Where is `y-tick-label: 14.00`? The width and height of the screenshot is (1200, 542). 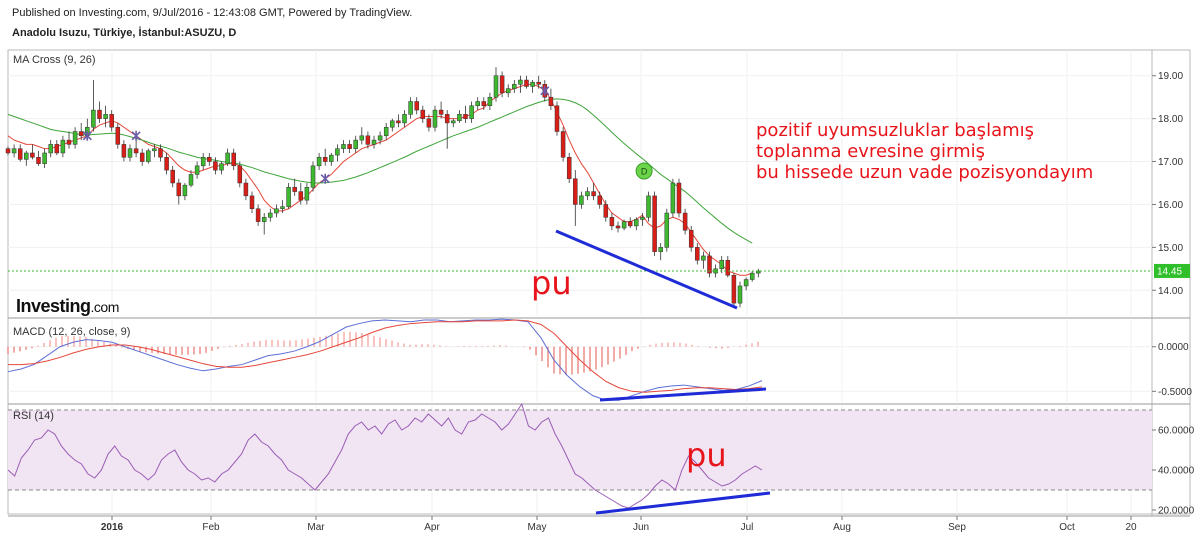 y-tick-label: 14.00 is located at coordinates (1170, 291).